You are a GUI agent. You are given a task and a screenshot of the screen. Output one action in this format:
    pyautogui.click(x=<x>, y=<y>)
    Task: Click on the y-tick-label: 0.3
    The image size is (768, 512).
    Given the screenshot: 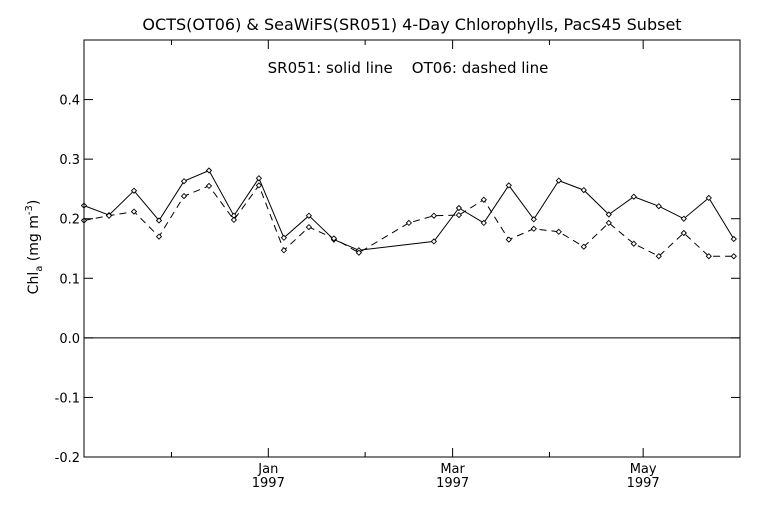 What is the action you would take?
    pyautogui.click(x=69, y=160)
    